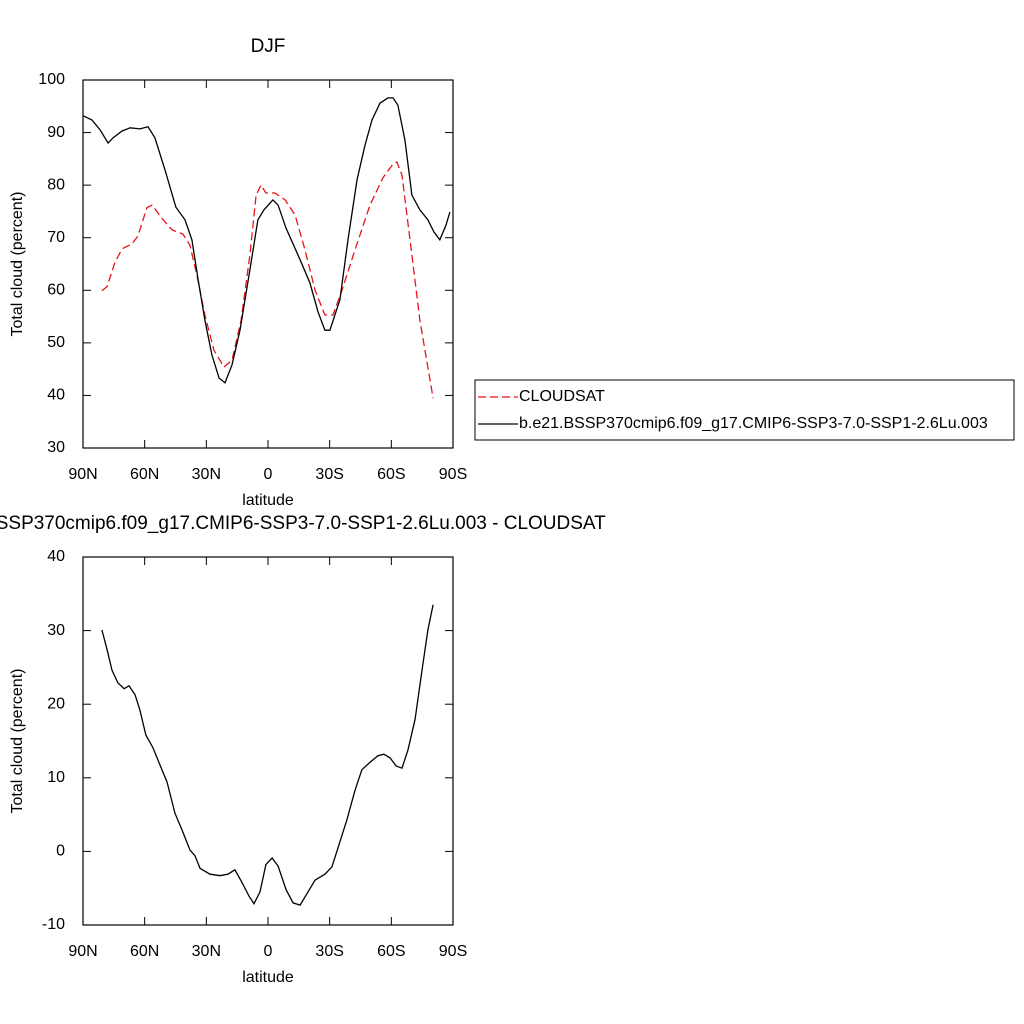 The width and height of the screenshot is (1024, 1024). I want to click on y-tick-label: 90, so click(56, 132).